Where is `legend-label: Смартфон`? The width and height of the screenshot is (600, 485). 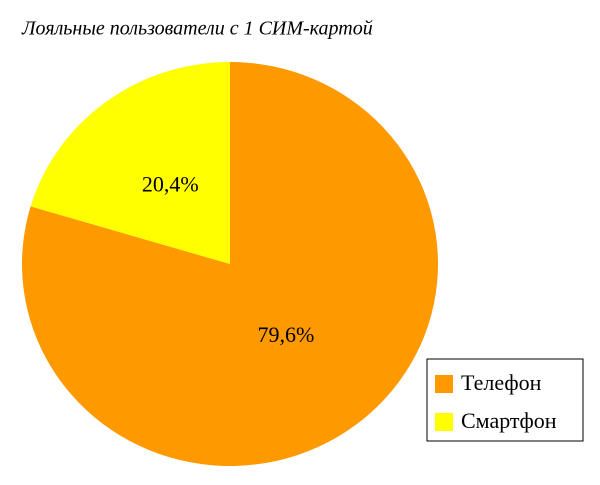
legend-label: Смартфон is located at coordinates (509, 420).